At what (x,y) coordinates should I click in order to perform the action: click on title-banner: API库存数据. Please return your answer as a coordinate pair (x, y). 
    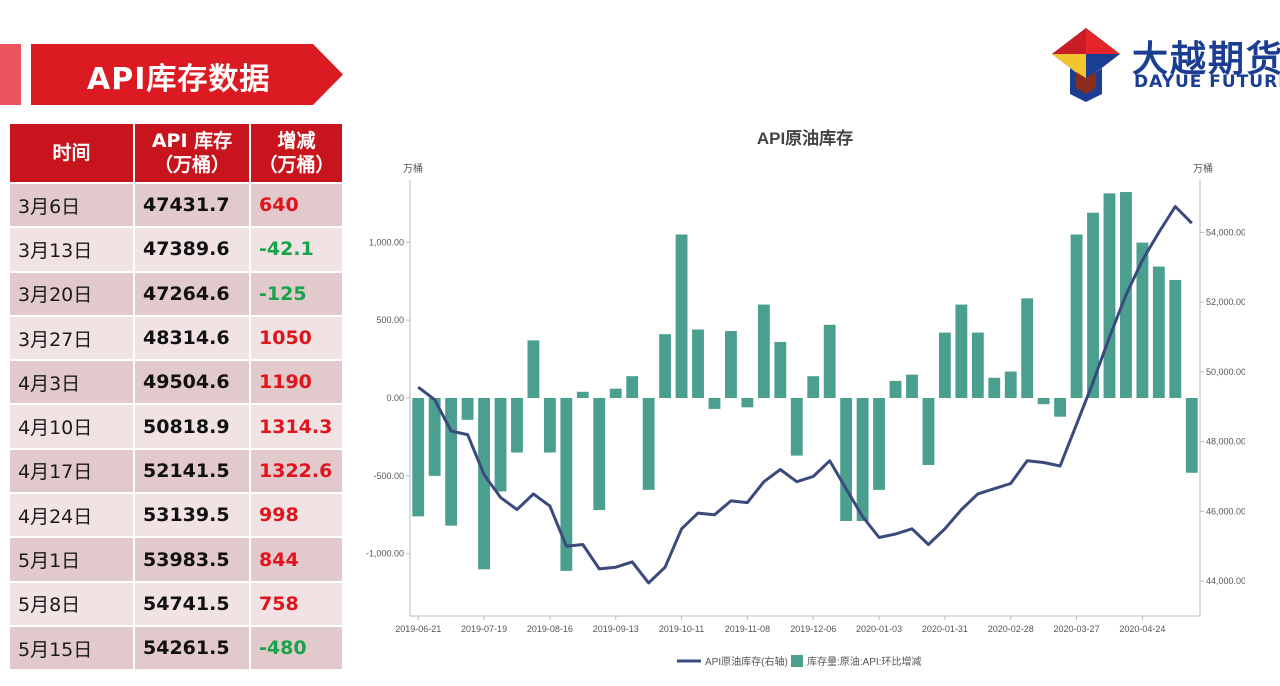
    Looking at the image, I should click on (187, 74).